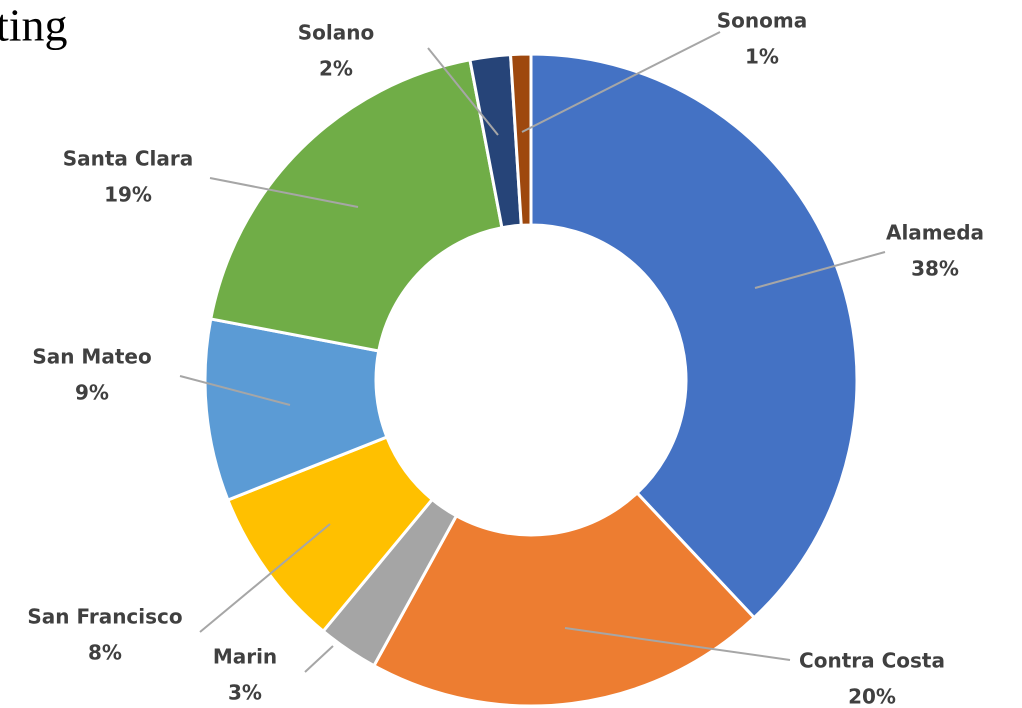  I want to click on category-label: Marin, so click(245, 657).